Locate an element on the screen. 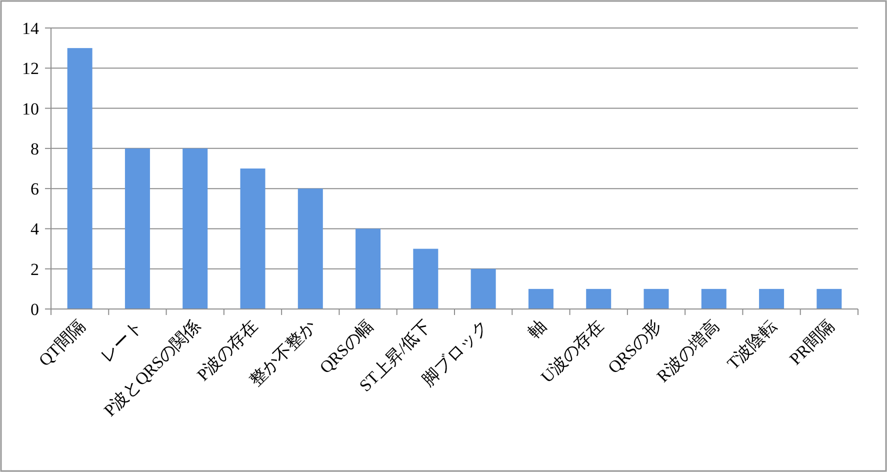 The height and width of the screenshot is (472, 887). x-tick-label: QT間隔 is located at coordinates (62, 343).